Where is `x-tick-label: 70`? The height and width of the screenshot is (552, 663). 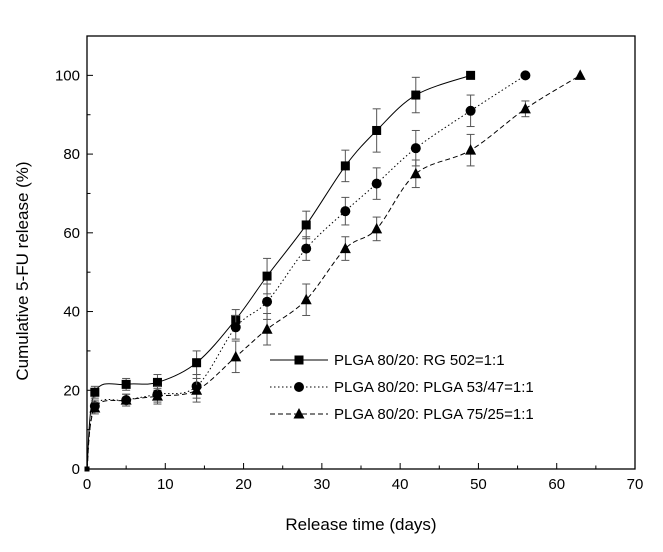 x-tick-label: 70 is located at coordinates (635, 484).